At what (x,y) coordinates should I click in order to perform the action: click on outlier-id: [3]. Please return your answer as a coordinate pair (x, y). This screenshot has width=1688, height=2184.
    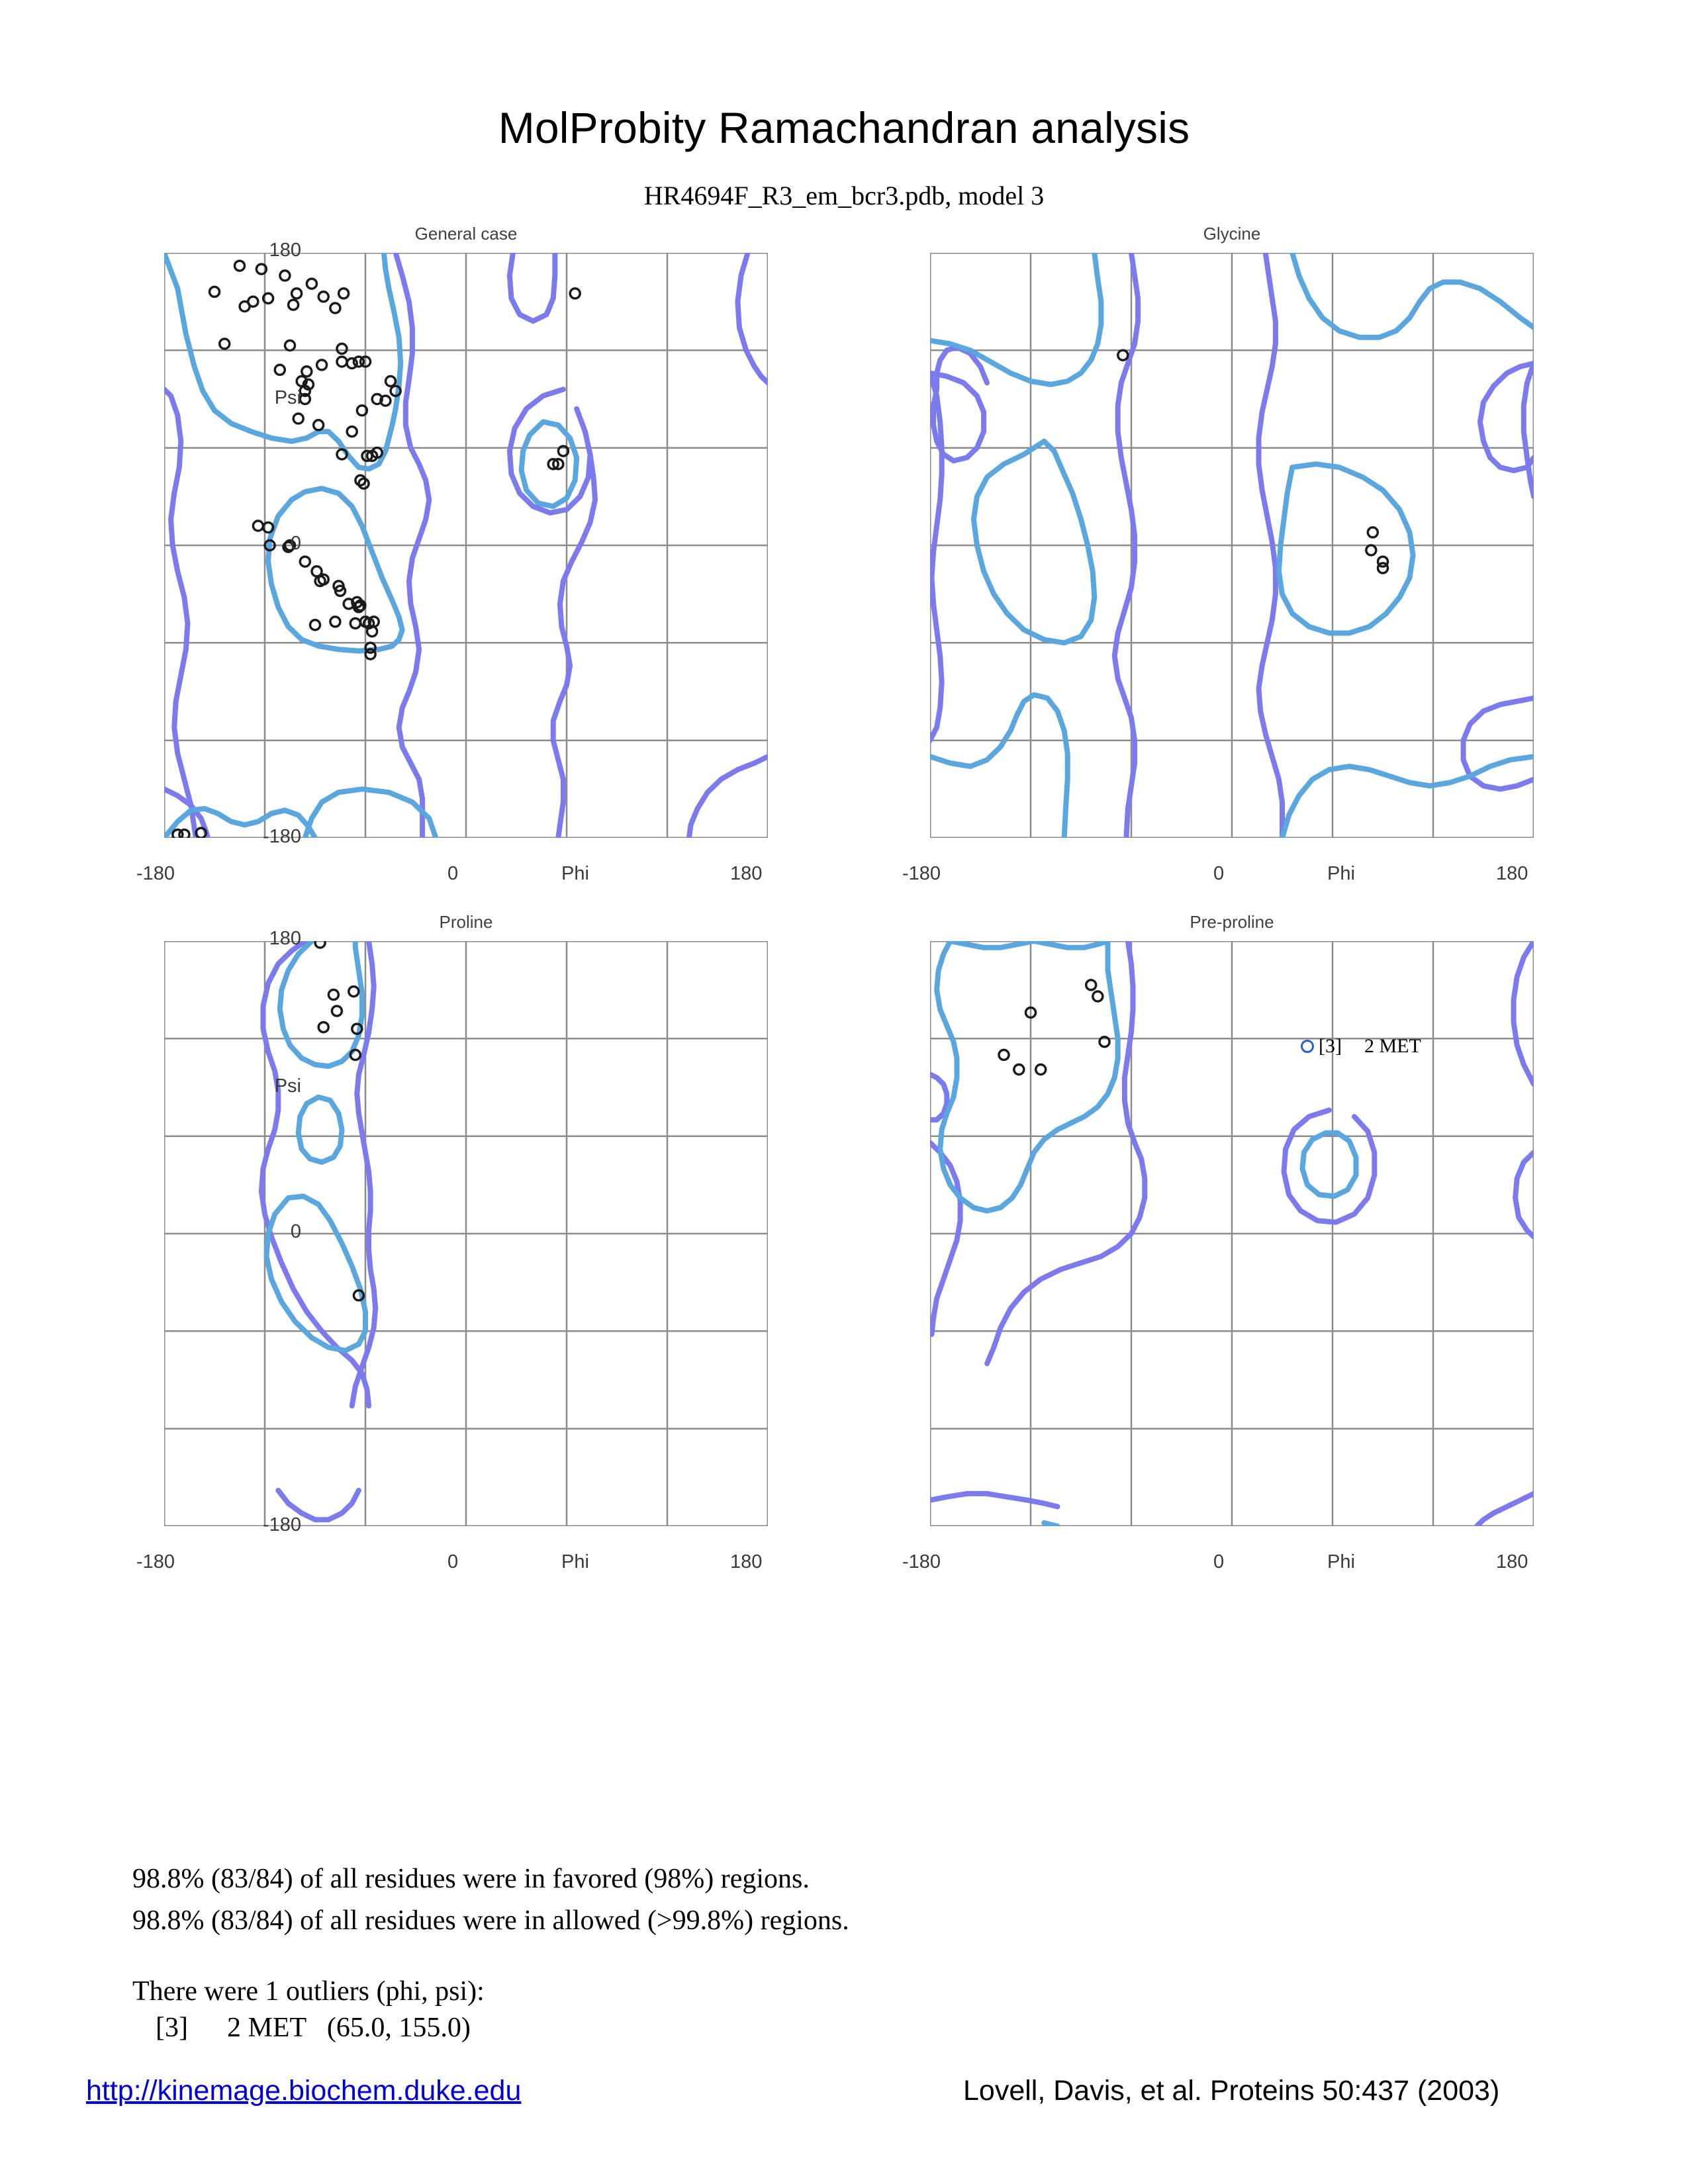
    Looking at the image, I should click on (172, 2028).